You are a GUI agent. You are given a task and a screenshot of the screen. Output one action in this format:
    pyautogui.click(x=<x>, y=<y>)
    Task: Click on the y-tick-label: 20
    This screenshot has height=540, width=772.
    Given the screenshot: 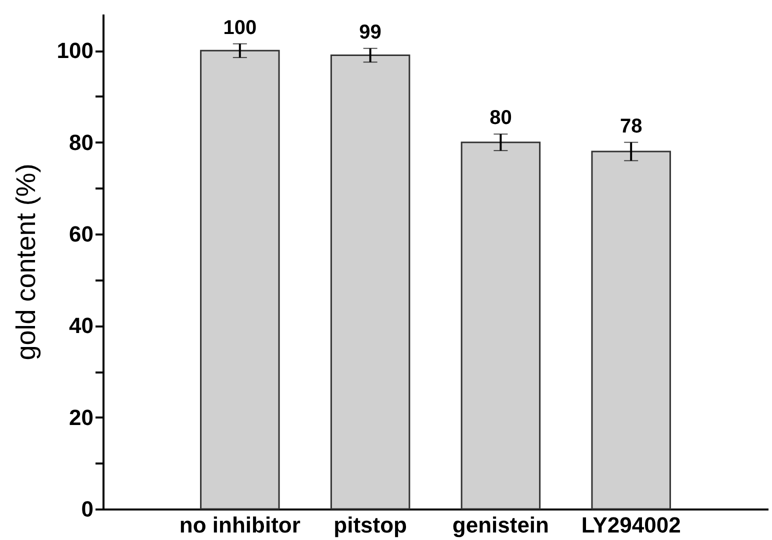 What is the action you would take?
    pyautogui.click(x=81, y=417)
    